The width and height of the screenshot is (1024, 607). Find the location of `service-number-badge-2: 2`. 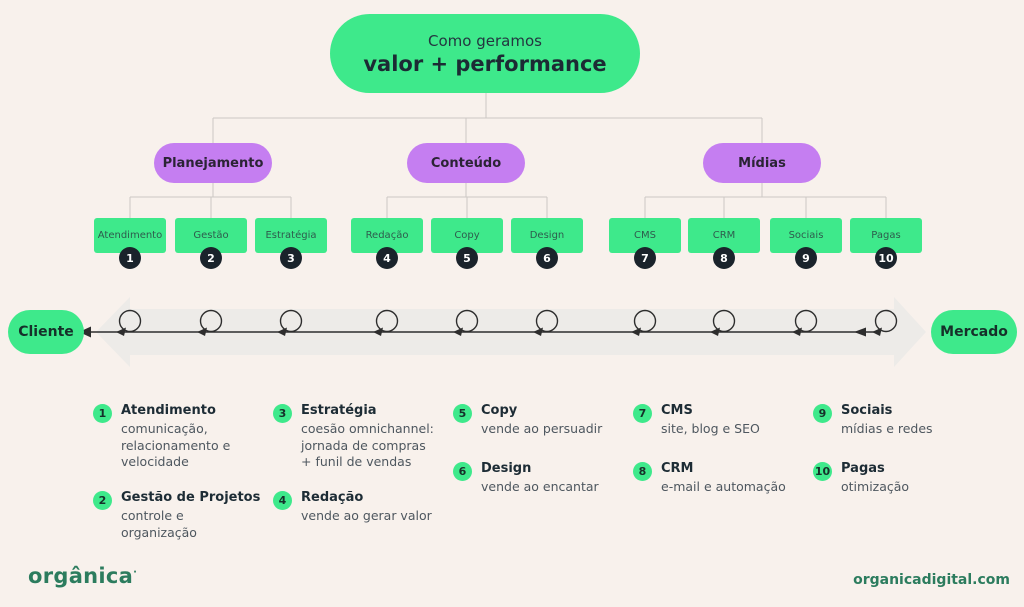

service-number-badge-2: 2 is located at coordinates (211, 258).